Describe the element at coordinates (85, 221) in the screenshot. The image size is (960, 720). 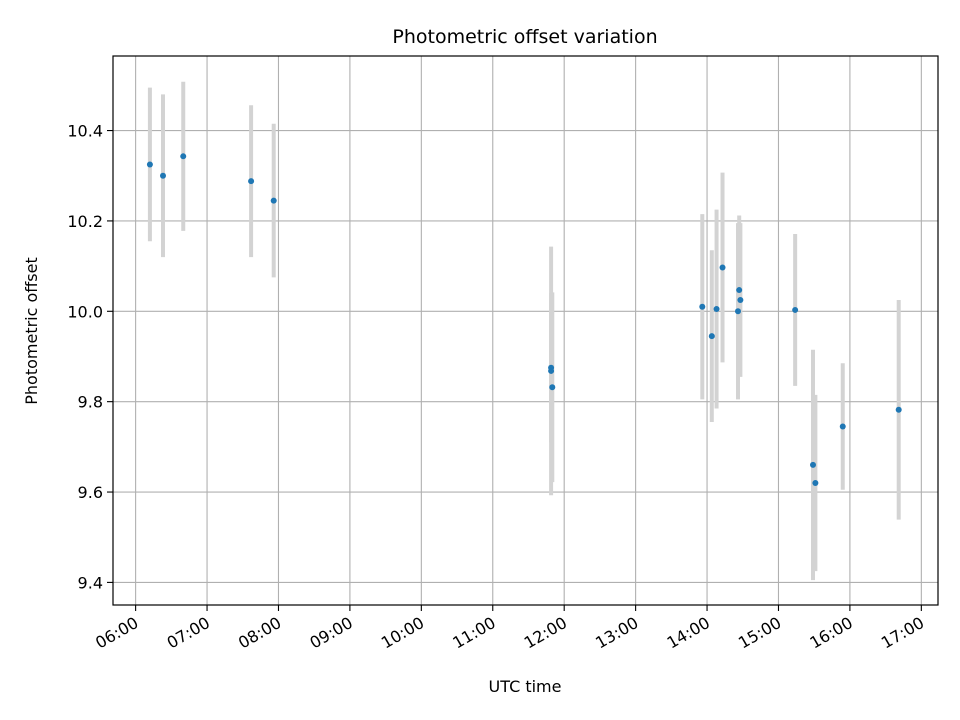
I see `y-tick-label: 10.2` at that location.